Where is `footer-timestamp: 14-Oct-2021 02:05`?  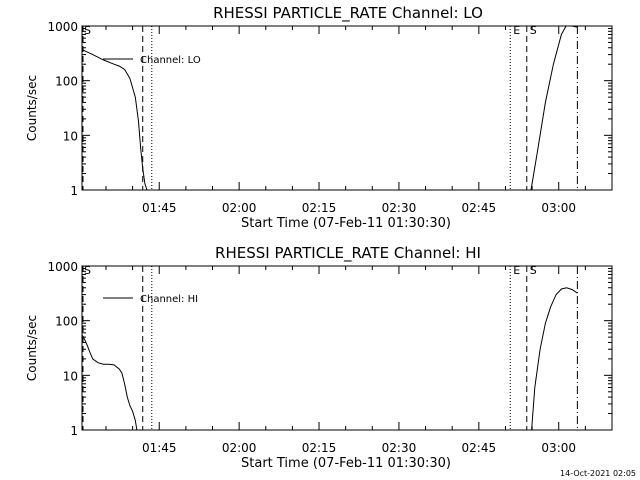
footer-timestamp: 14-Oct-2021 02:05 is located at coordinates (598, 473).